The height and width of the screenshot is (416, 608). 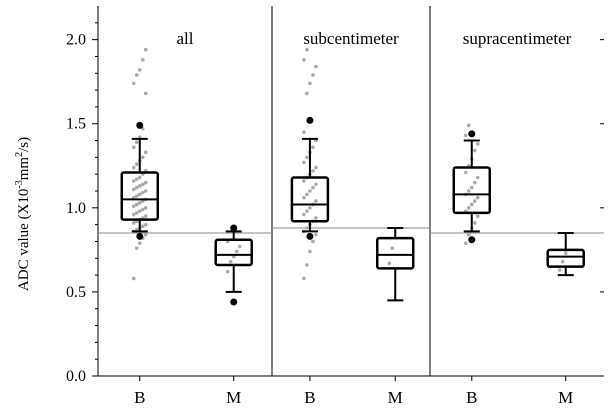 What do you see at coordinates (233, 315) in the screenshot?
I see `box-group-M: M` at bounding box center [233, 315].